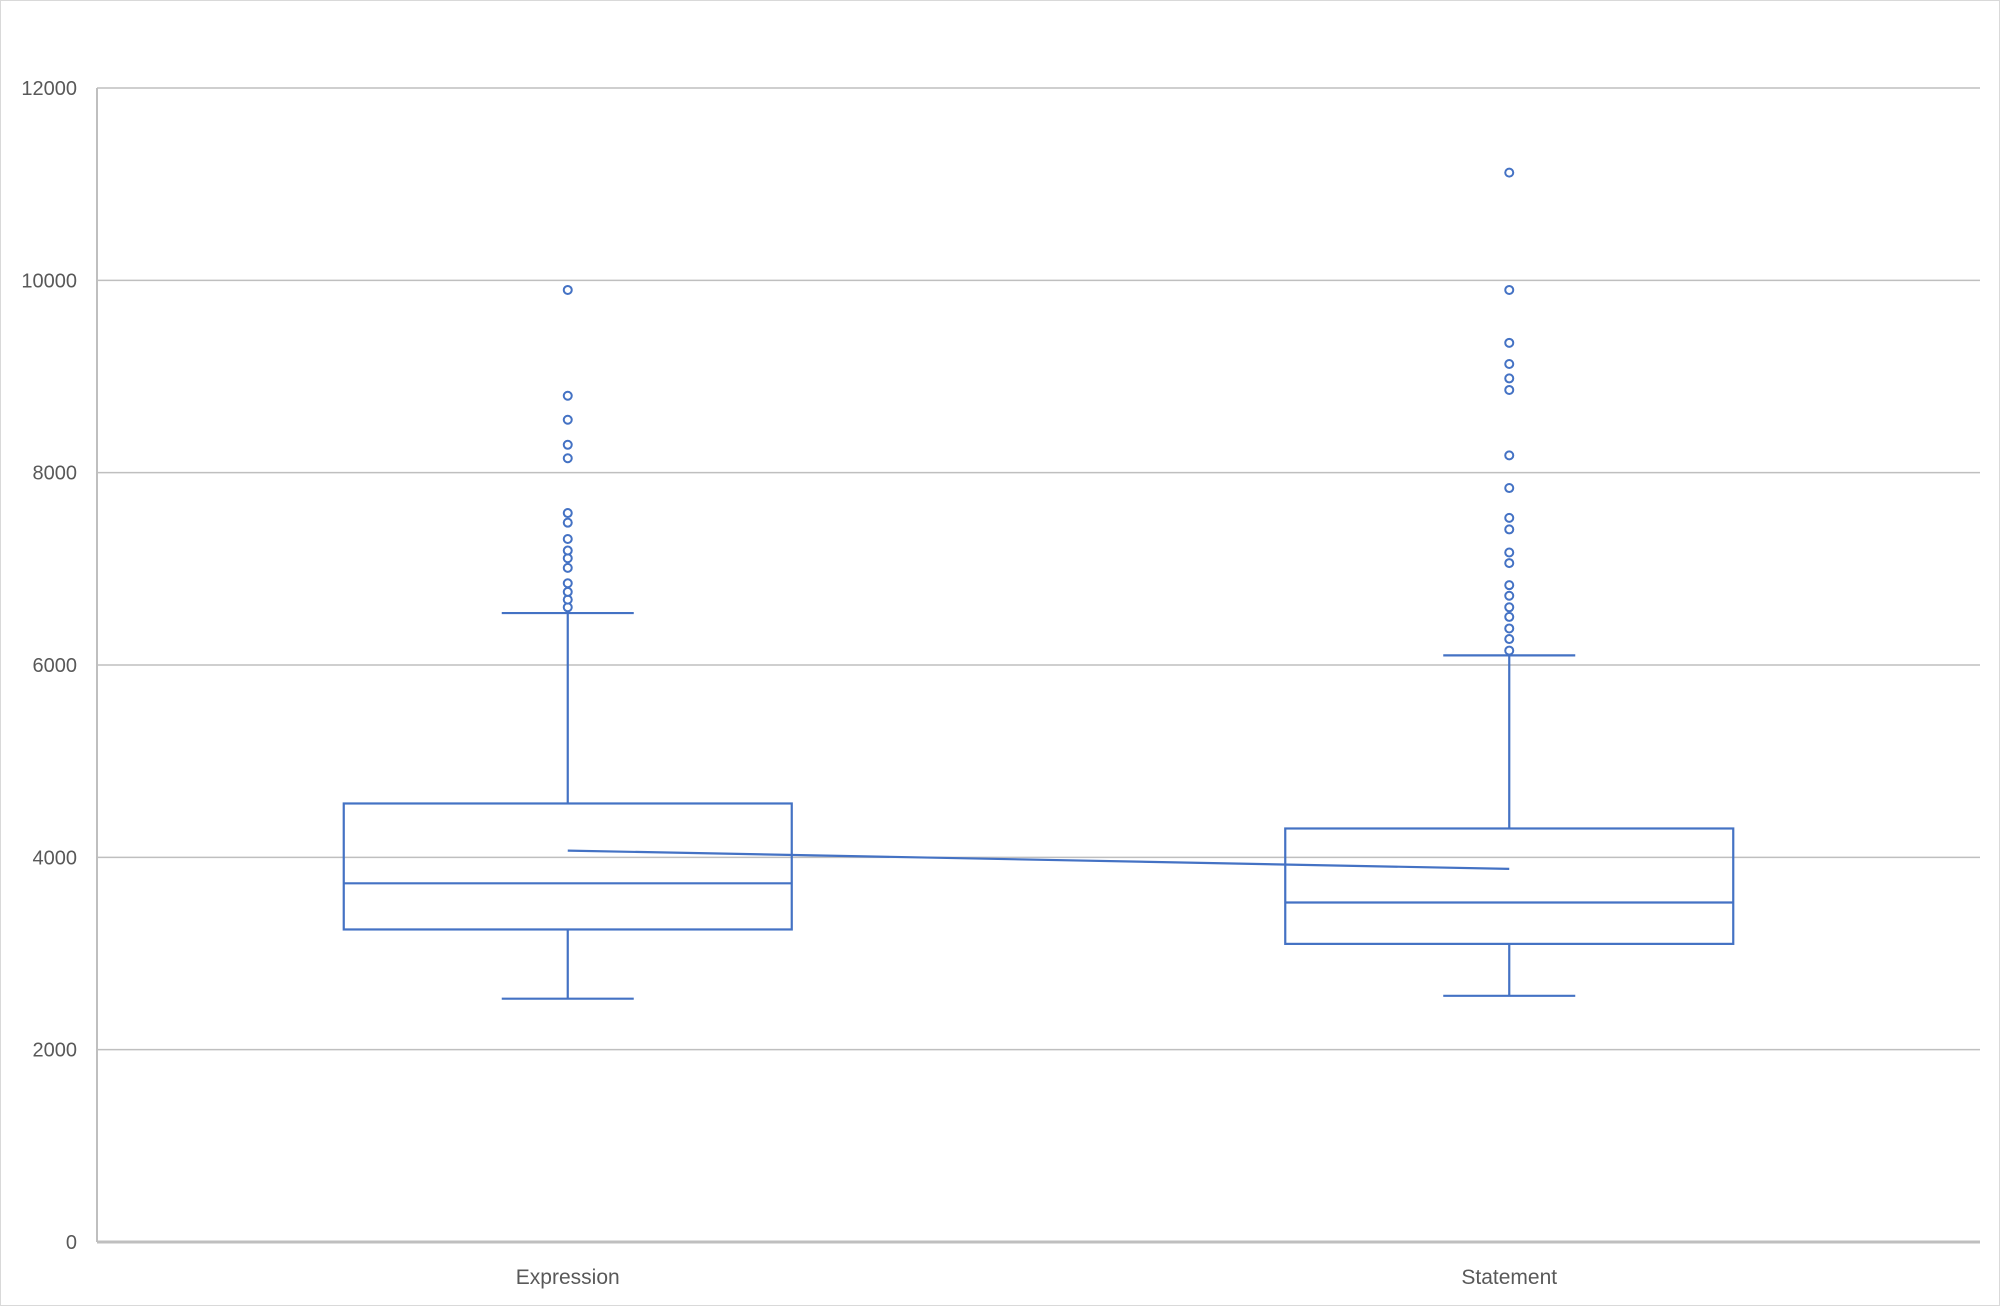  I want to click on x-category-label-statement: Statement, so click(1509, 1277).